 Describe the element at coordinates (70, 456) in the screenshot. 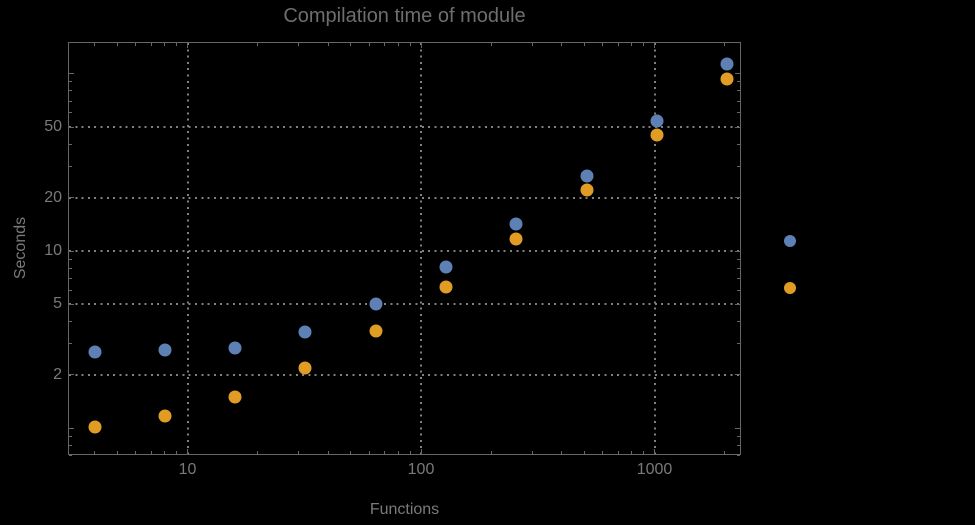

I see `y-tick-0.7000000000000001` at that location.